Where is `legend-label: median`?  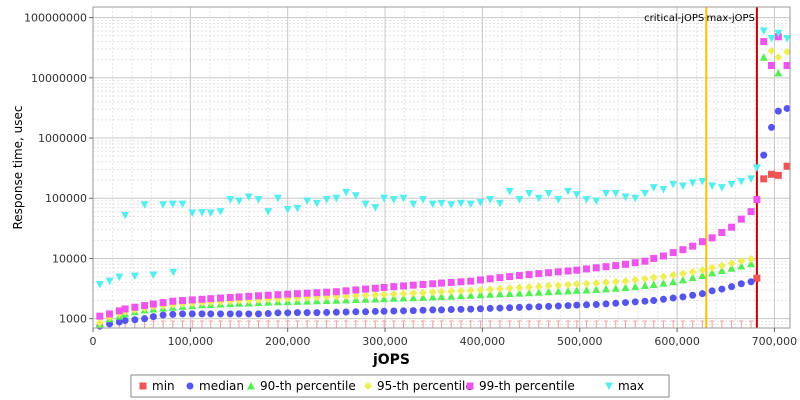 legend-label: median is located at coordinates (221, 386).